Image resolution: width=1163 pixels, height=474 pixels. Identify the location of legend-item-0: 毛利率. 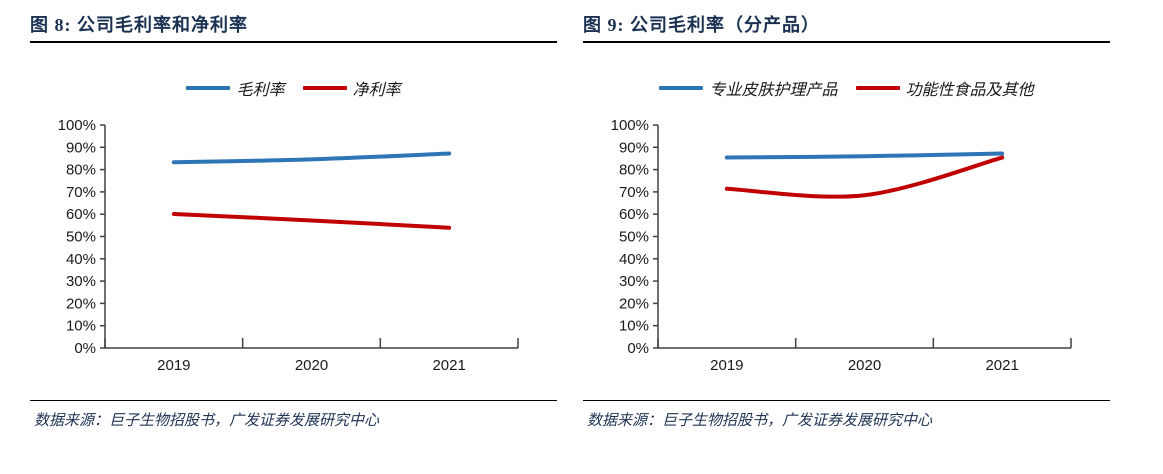
(235, 88).